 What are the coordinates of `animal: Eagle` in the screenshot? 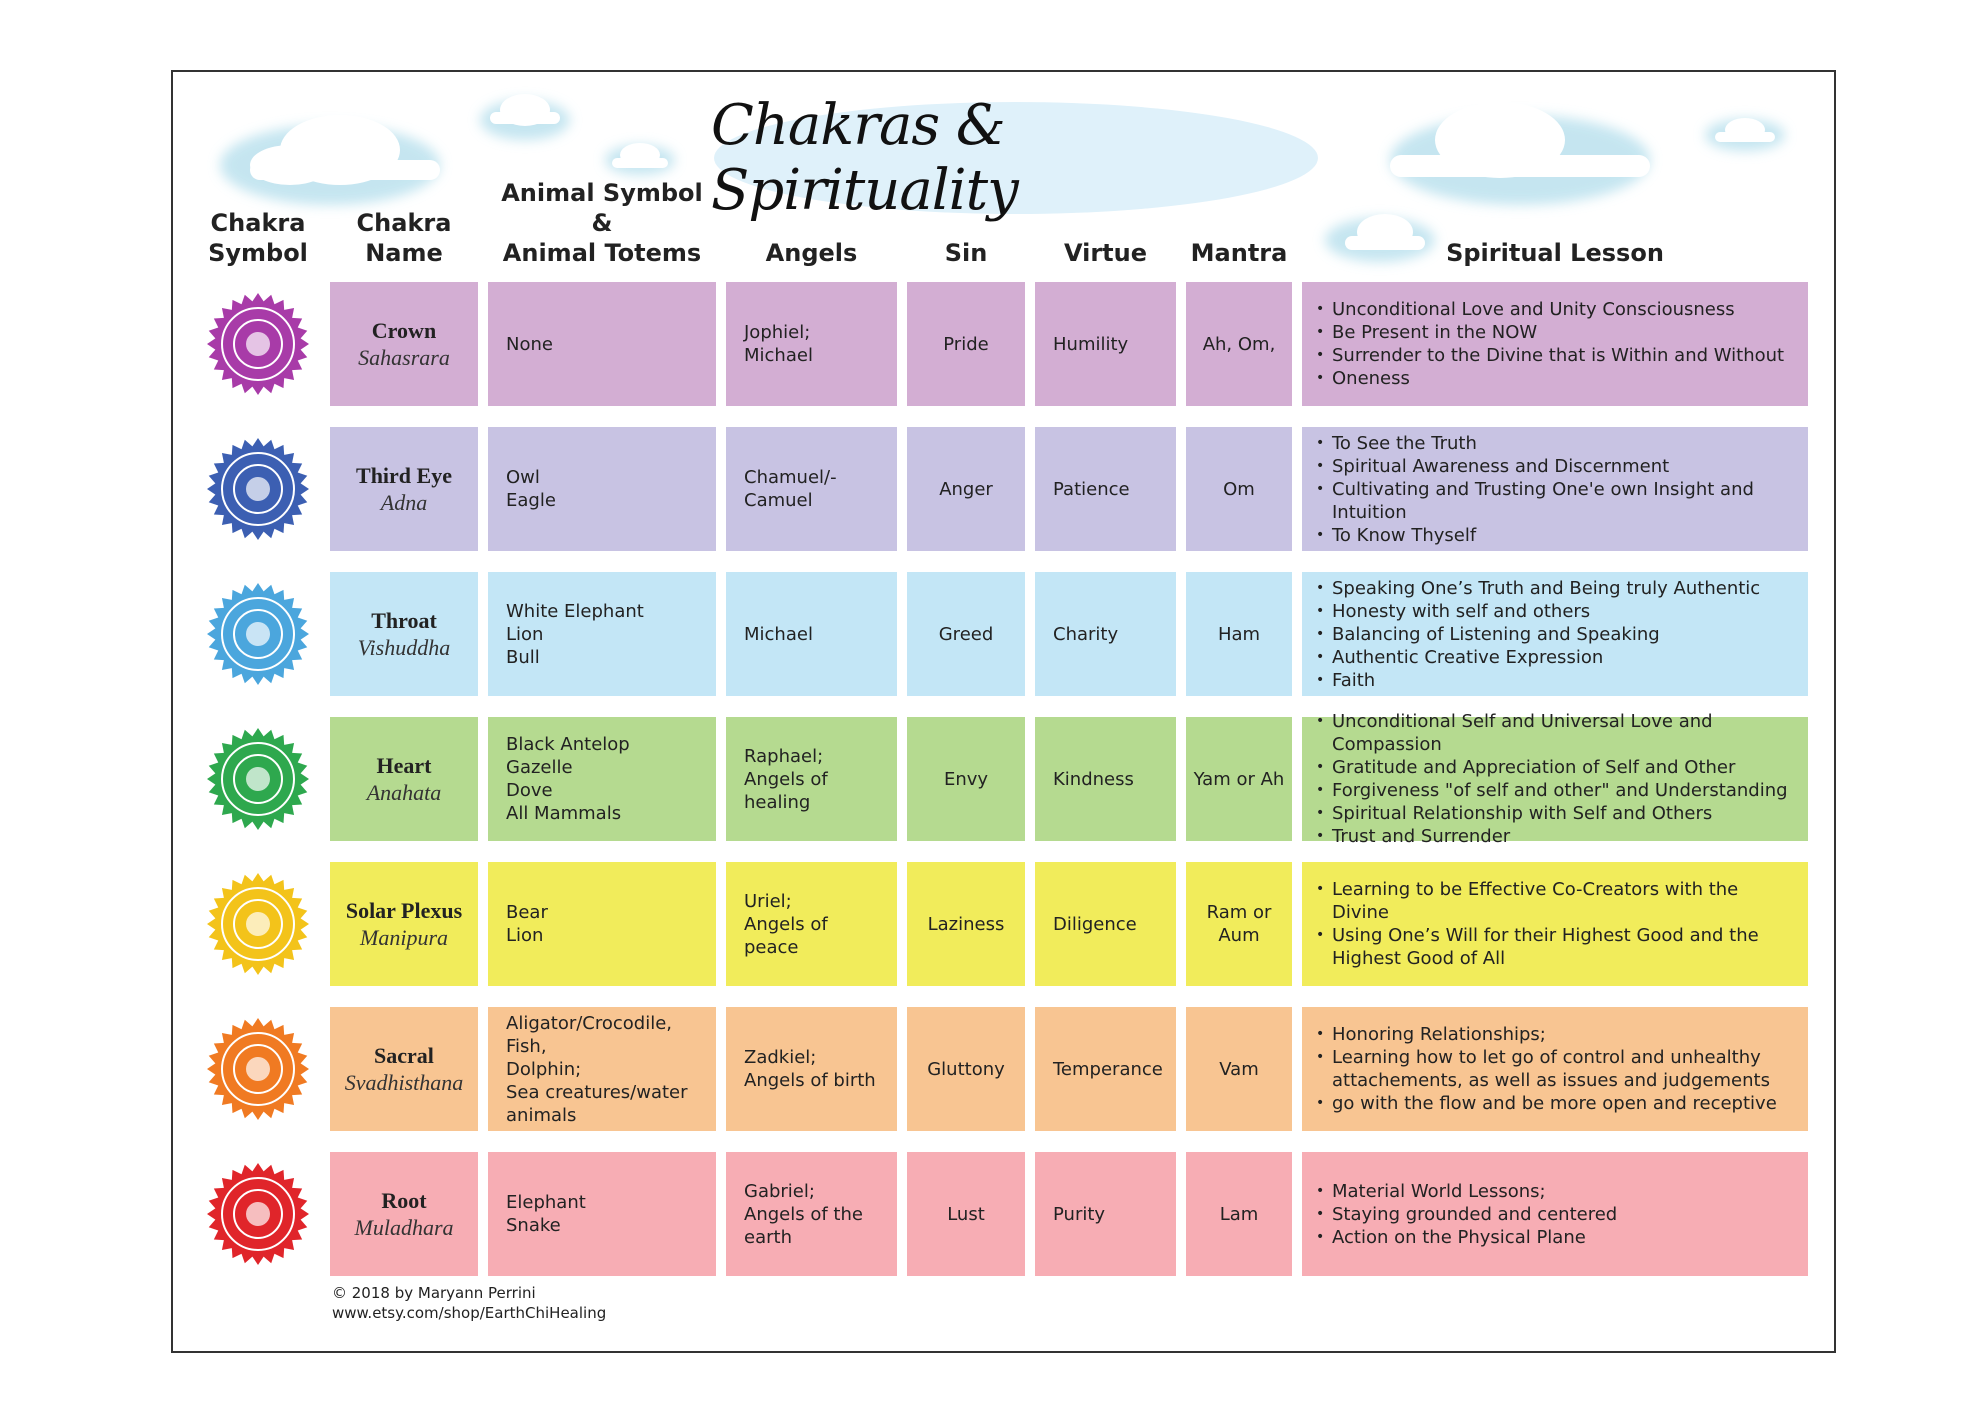 It's located at (531, 500).